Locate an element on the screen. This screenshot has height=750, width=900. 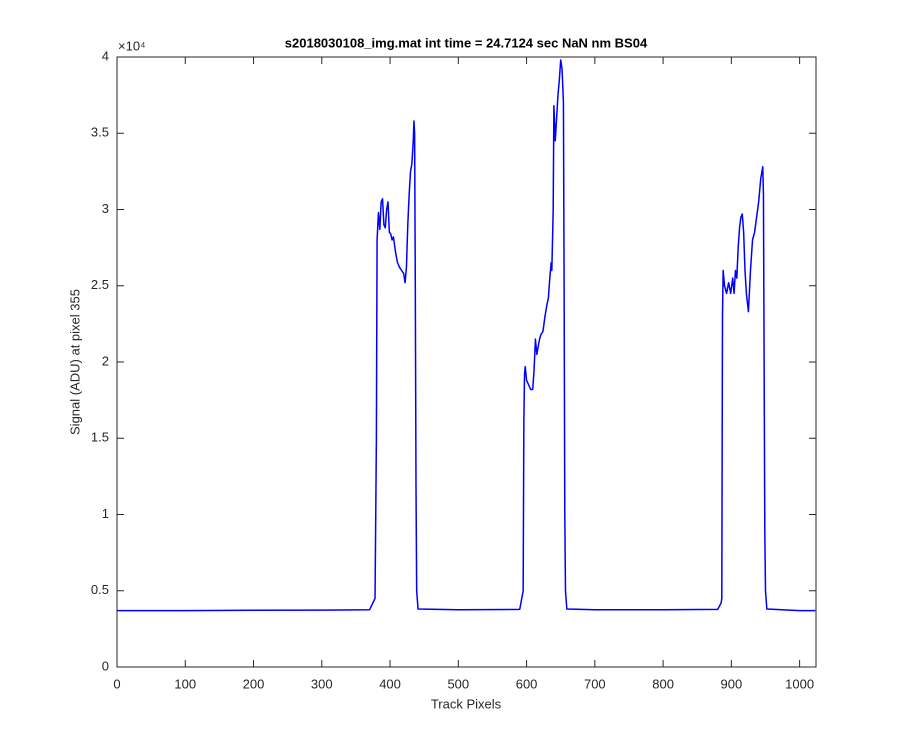
x-tick-label: 600 is located at coordinates (527, 683).